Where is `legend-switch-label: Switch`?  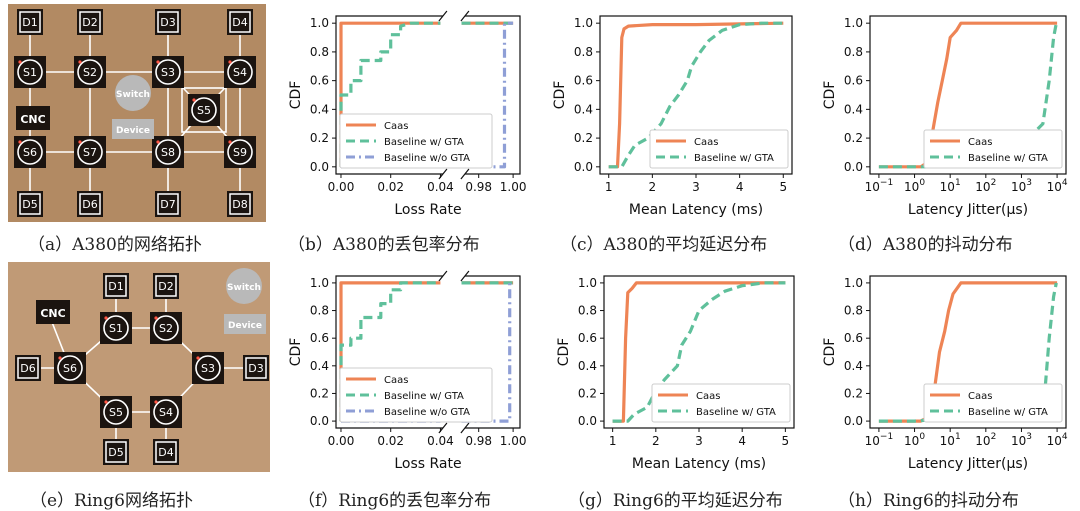 legend-switch-label: Switch is located at coordinates (244, 288).